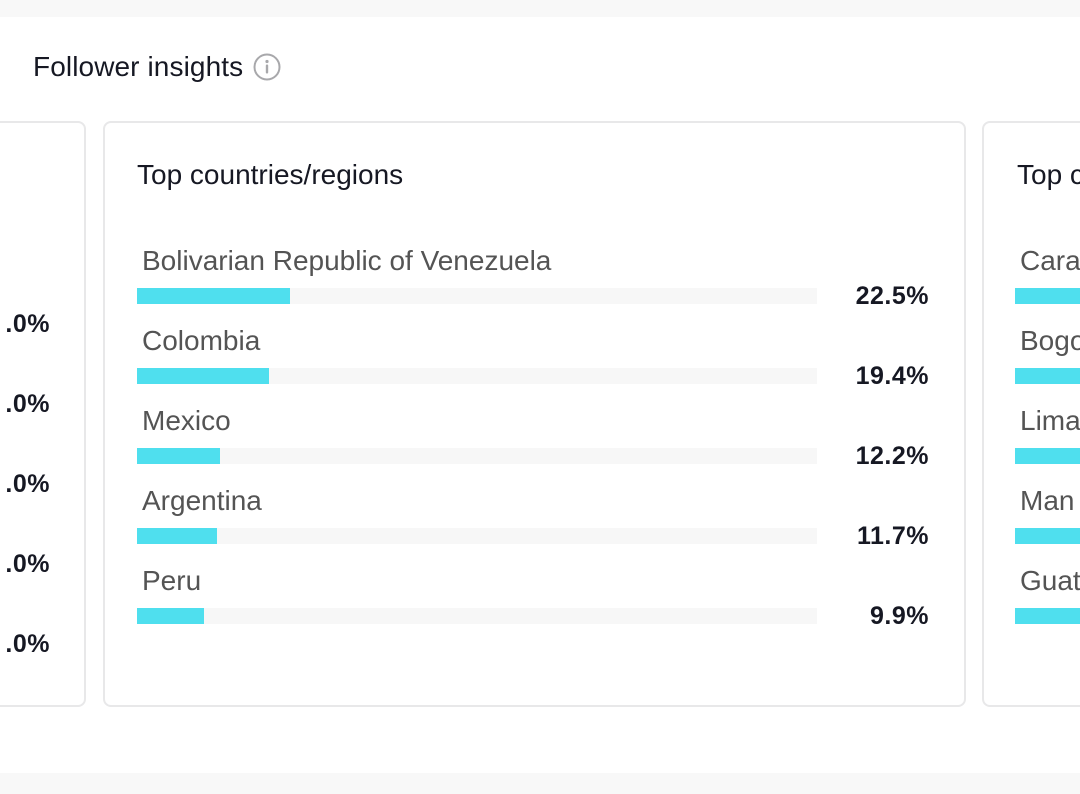  I want to click on country-label: Argentina, so click(202, 500).